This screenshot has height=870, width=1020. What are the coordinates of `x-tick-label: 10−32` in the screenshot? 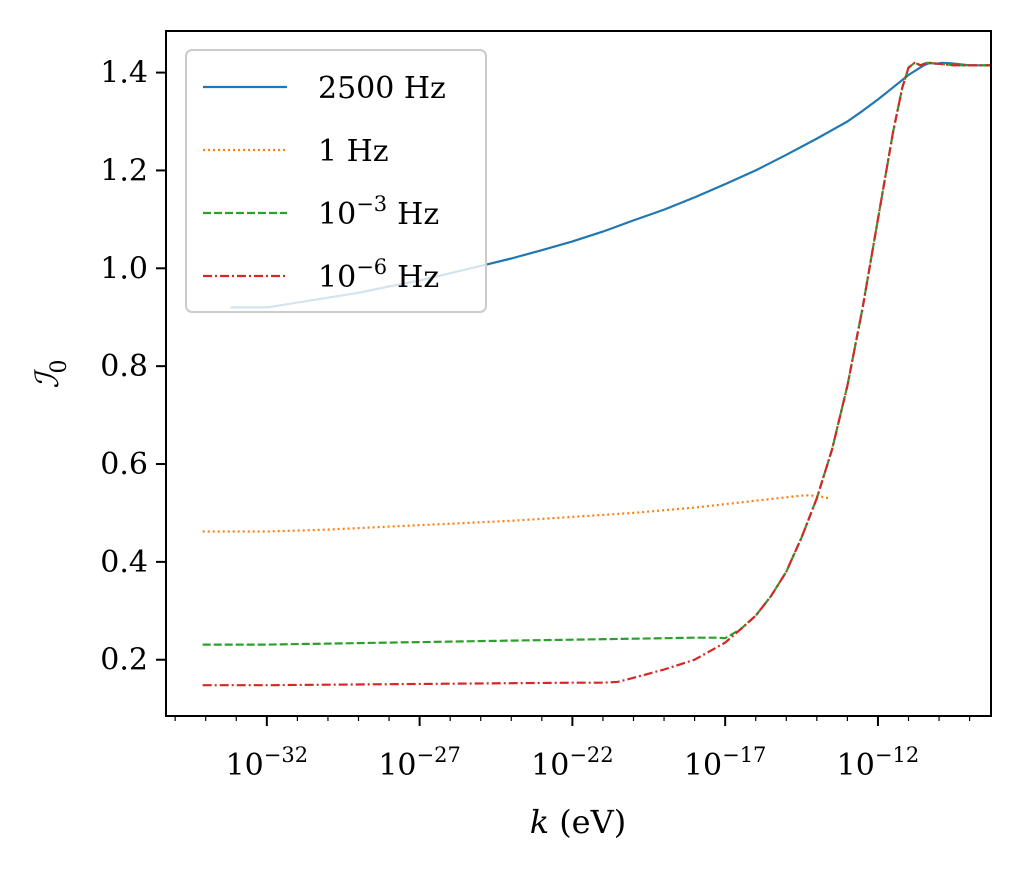 It's located at (267, 763).